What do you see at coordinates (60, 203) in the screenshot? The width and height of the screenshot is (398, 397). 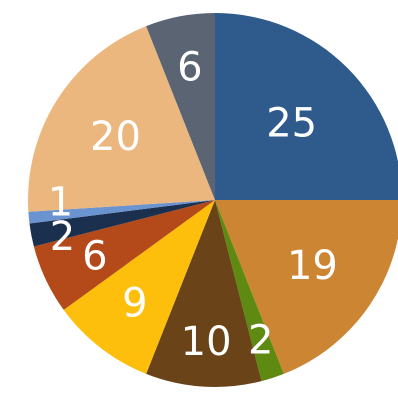 I see `data-label-8: 1` at bounding box center [60, 203].